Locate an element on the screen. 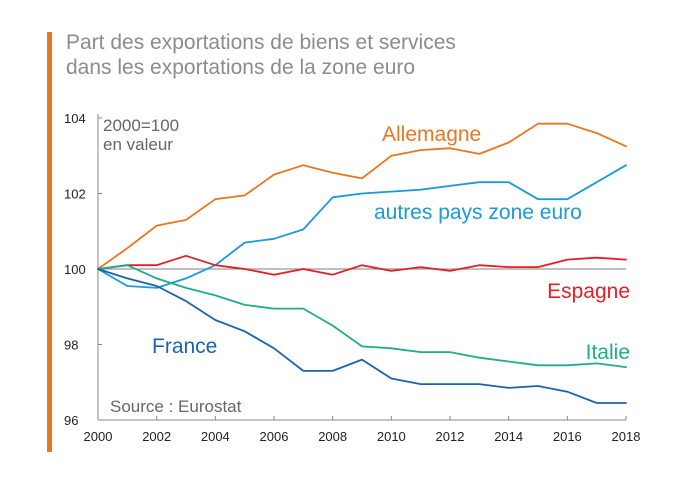  series-label-france: France is located at coordinates (184, 346).